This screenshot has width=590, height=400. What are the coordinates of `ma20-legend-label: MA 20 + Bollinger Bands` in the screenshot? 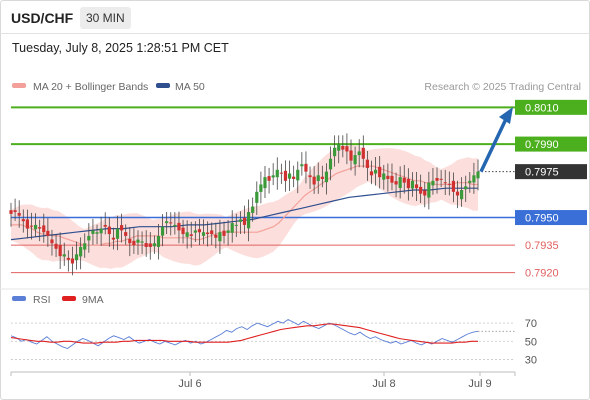 It's located at (90, 87).